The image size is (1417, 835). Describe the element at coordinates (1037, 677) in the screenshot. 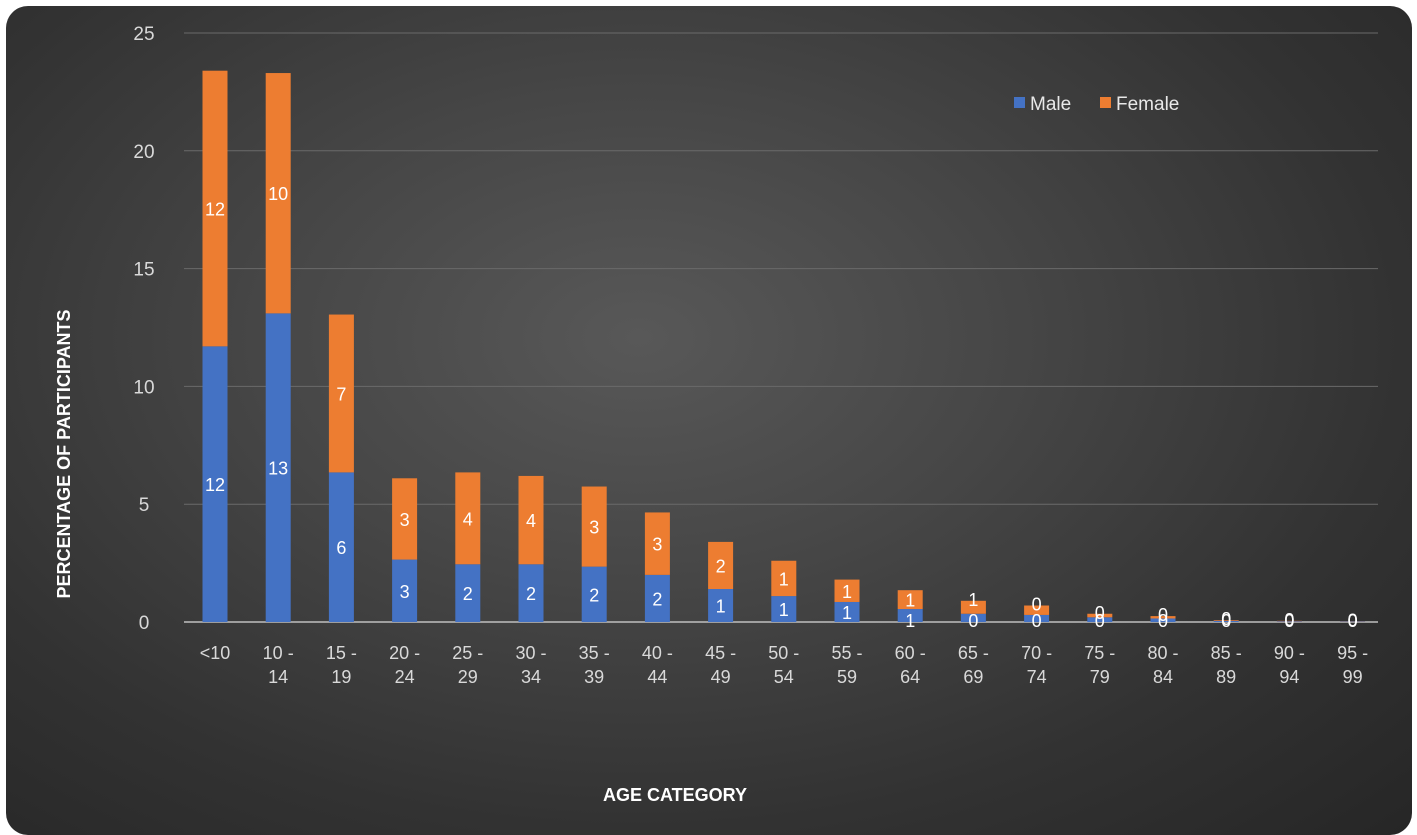

I see `x-tick-label: 74` at that location.